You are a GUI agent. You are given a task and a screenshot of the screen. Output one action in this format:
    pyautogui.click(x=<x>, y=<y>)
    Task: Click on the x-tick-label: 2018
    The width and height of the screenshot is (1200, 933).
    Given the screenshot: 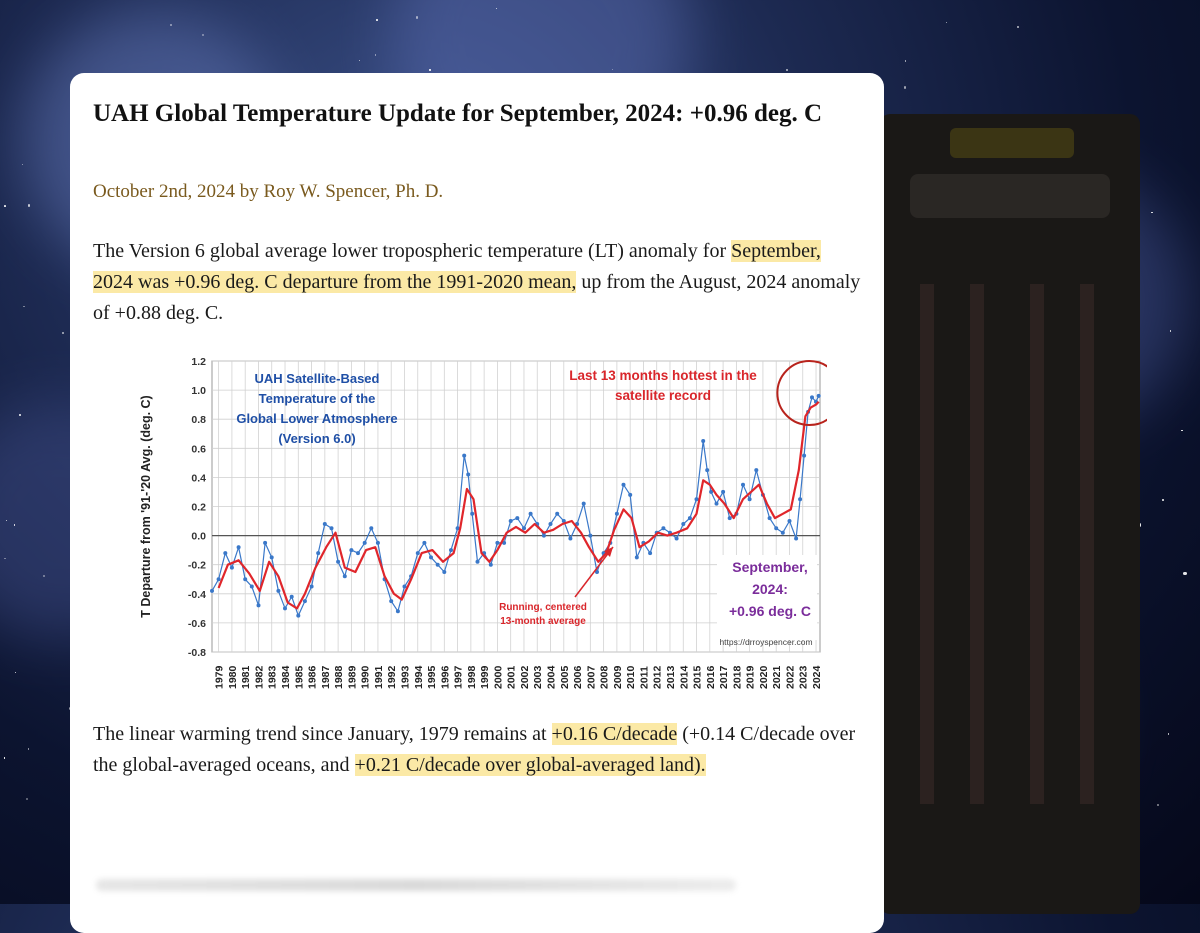 What is the action you would take?
    pyautogui.click(x=737, y=677)
    